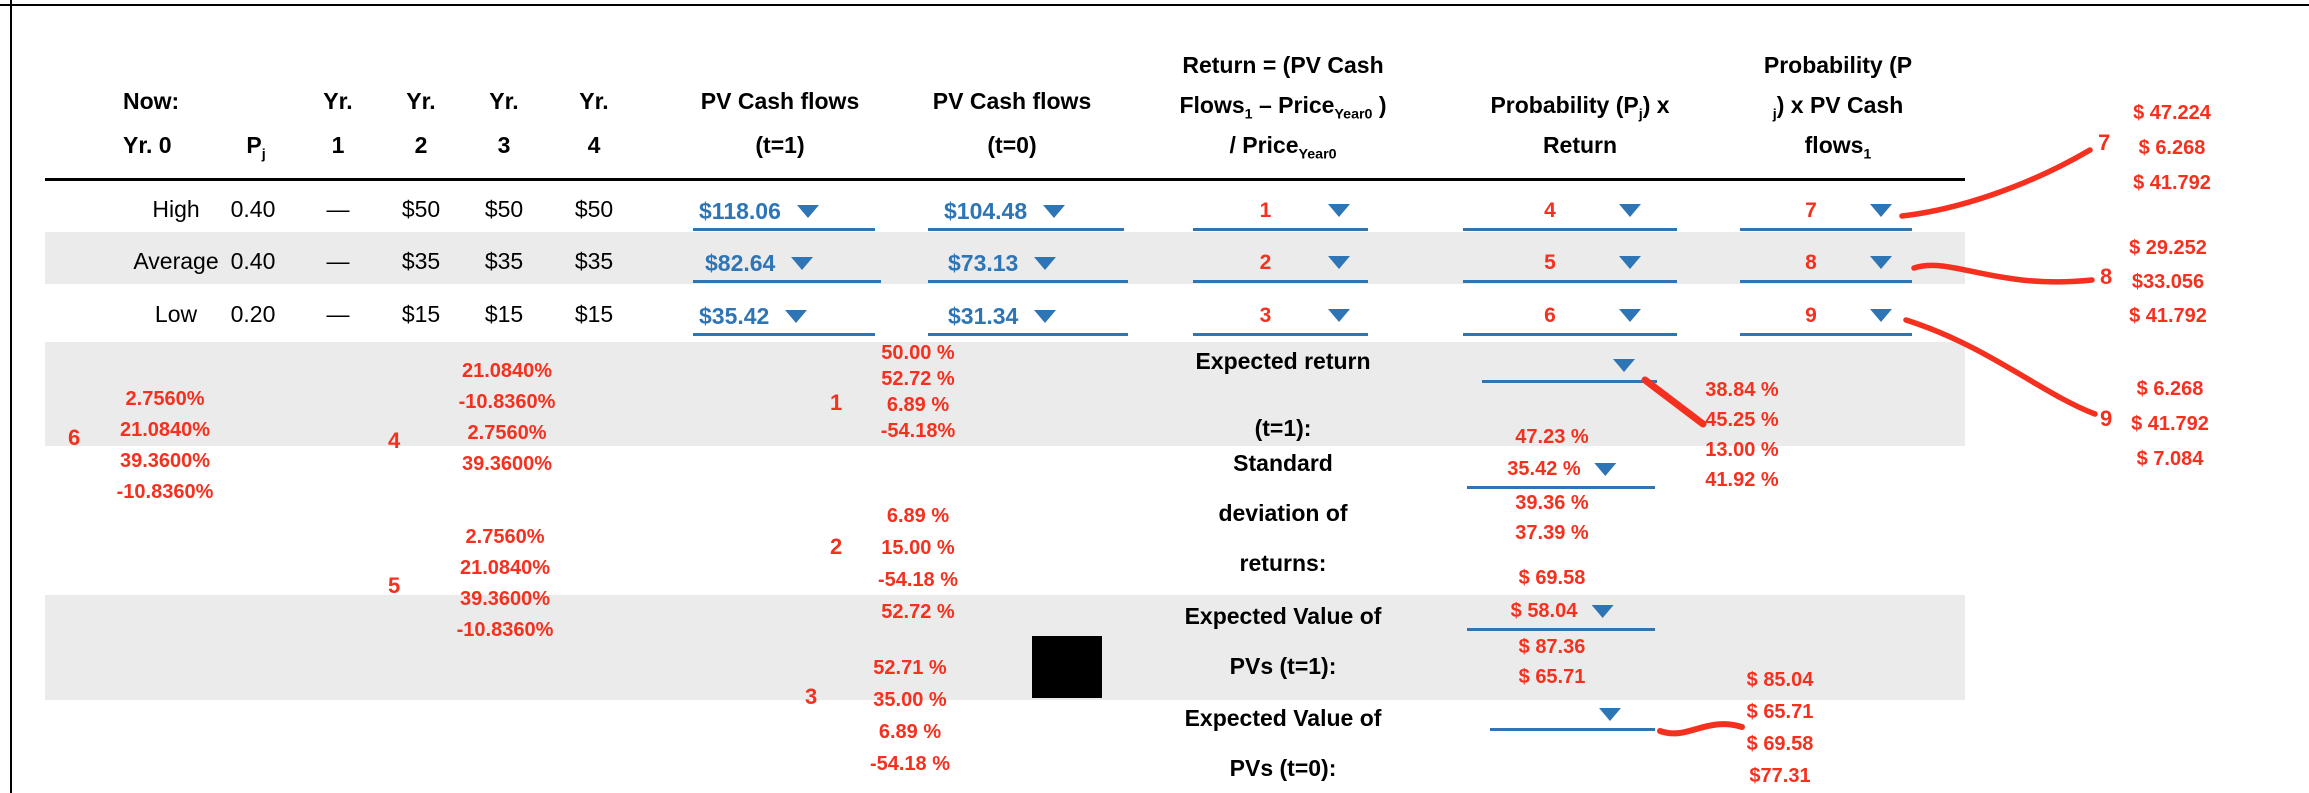  What do you see at coordinates (1552, 647) in the screenshot?
I see `ev-t1-option: $ 87.36` at bounding box center [1552, 647].